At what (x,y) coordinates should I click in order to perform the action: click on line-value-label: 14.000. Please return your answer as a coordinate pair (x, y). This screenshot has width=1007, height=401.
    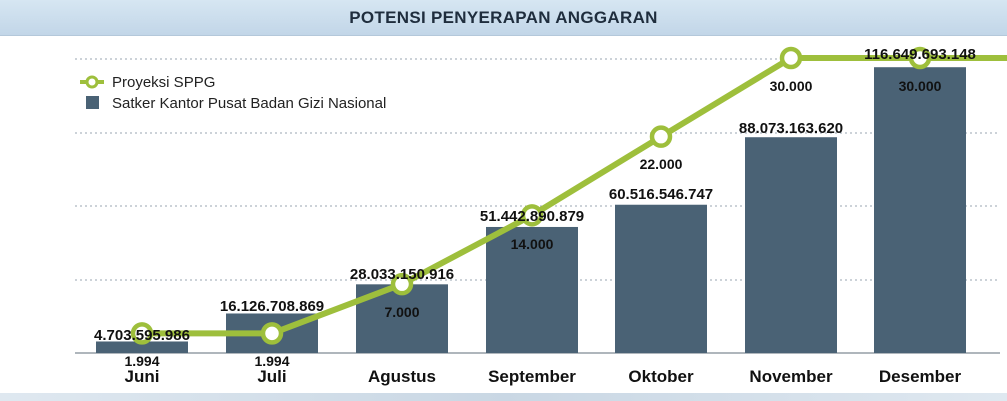
    Looking at the image, I should click on (532, 244).